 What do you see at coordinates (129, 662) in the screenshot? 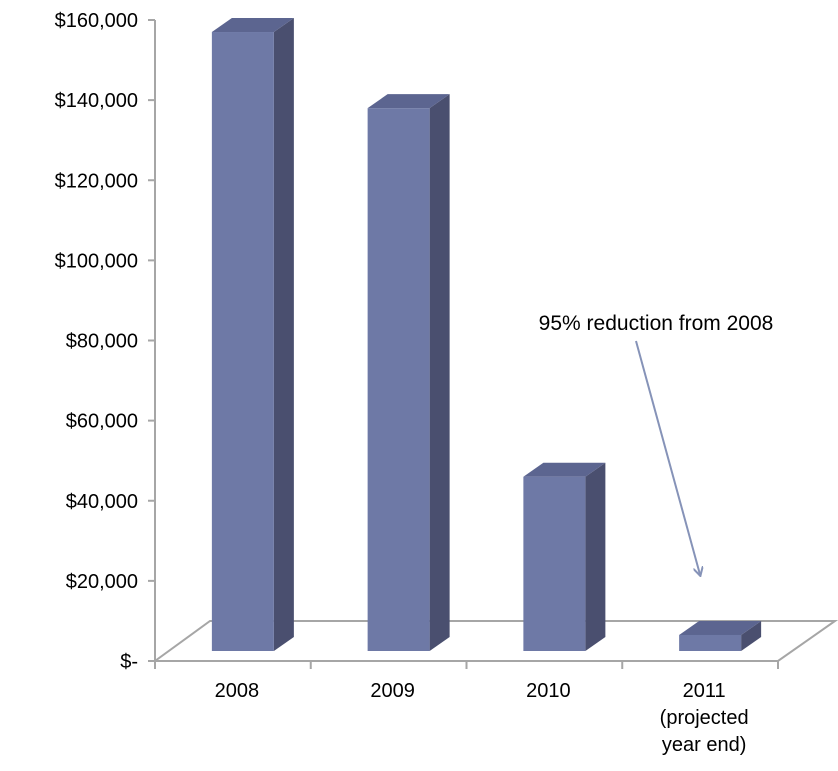
I see `y-tick-label: $-` at bounding box center [129, 662].